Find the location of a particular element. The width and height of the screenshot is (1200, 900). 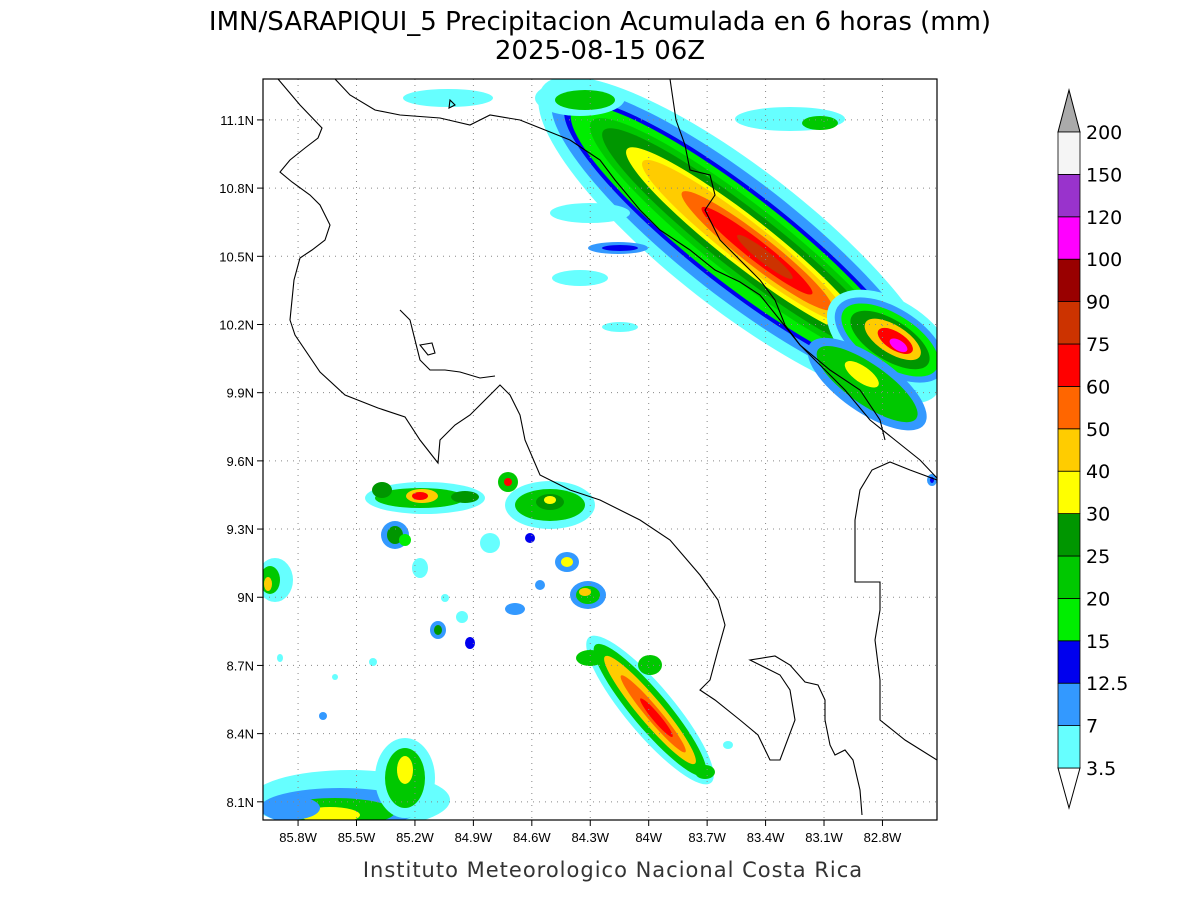

y-tick-label: 9.9N is located at coordinates (240, 393).